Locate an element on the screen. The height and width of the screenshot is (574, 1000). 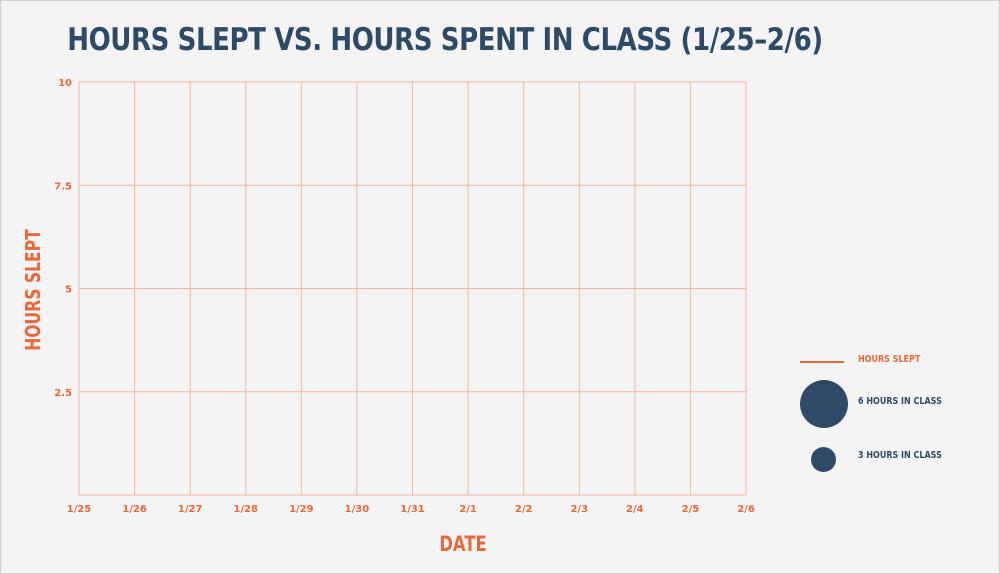
legend-large-circle is located at coordinates (824, 404).